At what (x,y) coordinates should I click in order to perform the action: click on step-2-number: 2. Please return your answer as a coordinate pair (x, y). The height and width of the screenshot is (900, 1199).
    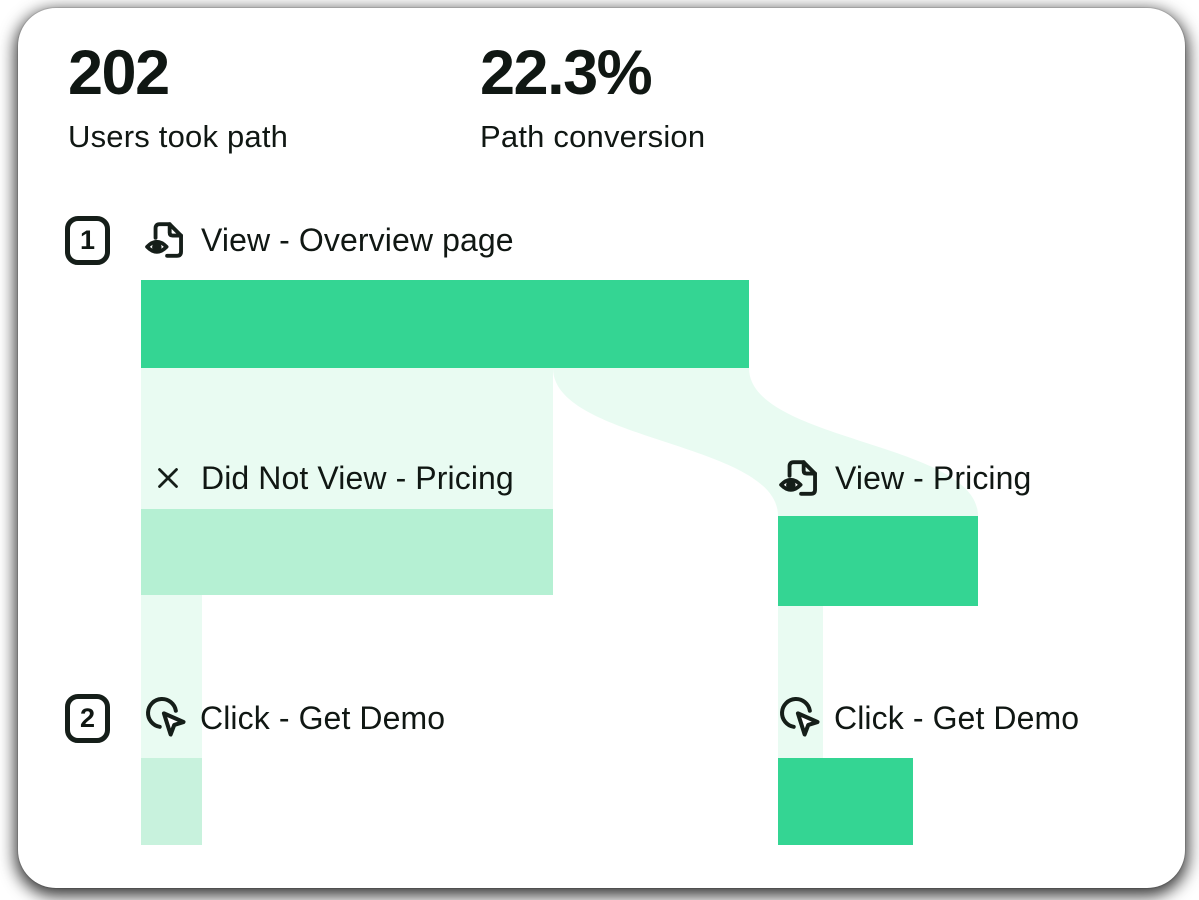
    Looking at the image, I should click on (87, 717).